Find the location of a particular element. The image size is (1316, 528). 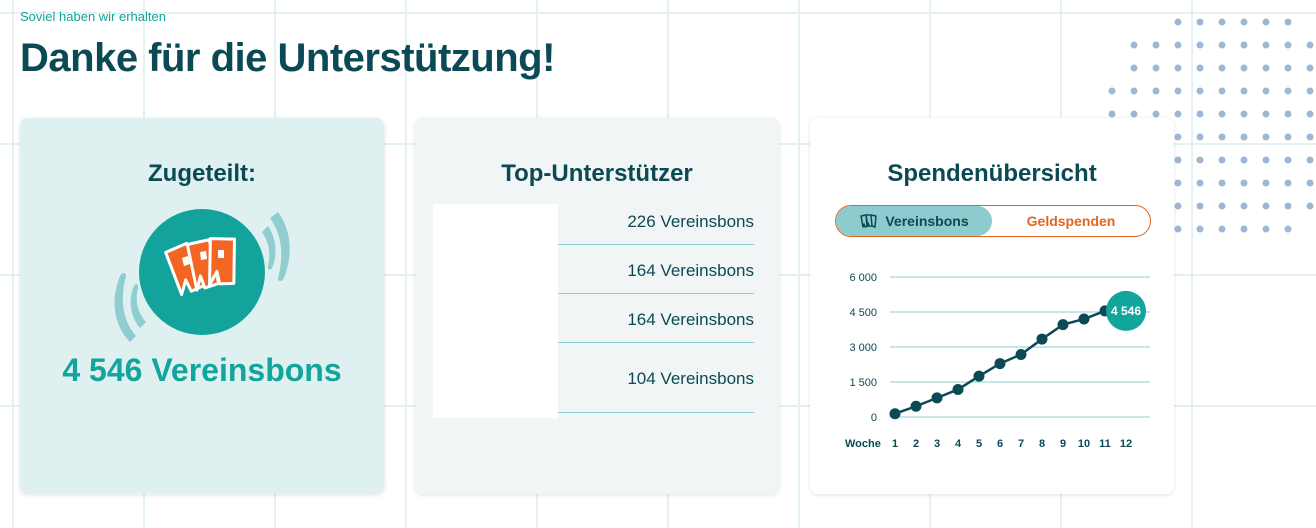

page-title: Danke für die Unterstützung! is located at coordinates (287, 58).